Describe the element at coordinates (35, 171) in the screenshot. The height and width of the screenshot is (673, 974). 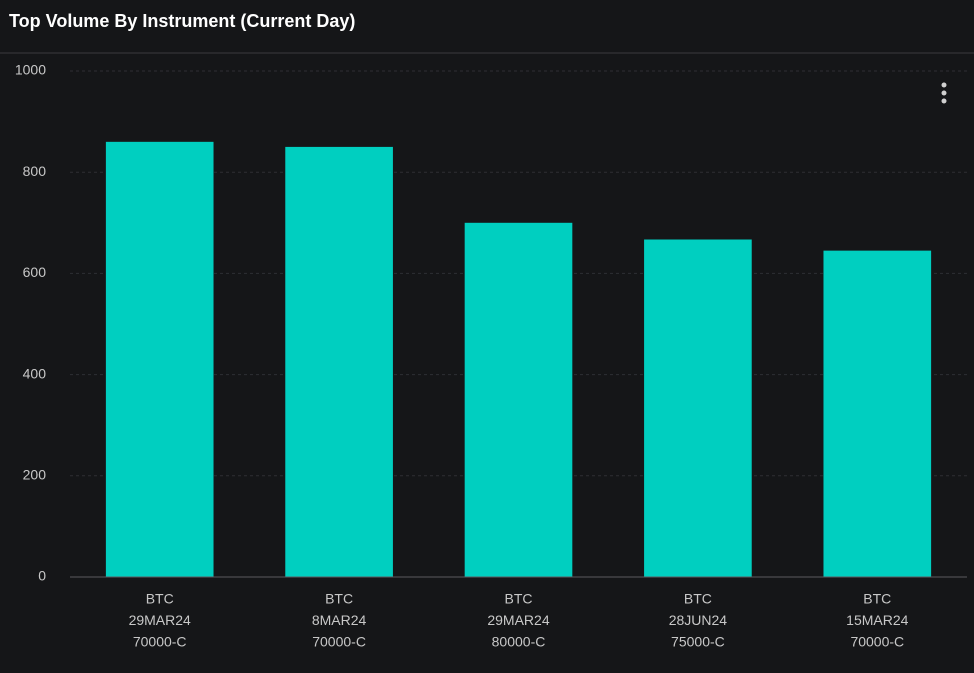
I see `y-tick-label: 800` at that location.